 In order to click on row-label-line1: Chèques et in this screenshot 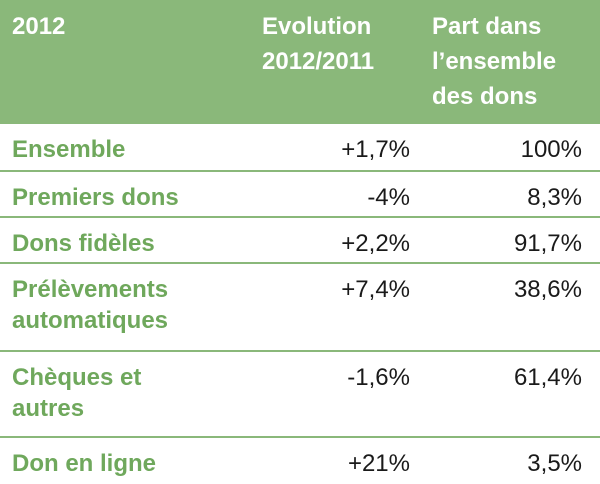, I will do `click(77, 377)`.